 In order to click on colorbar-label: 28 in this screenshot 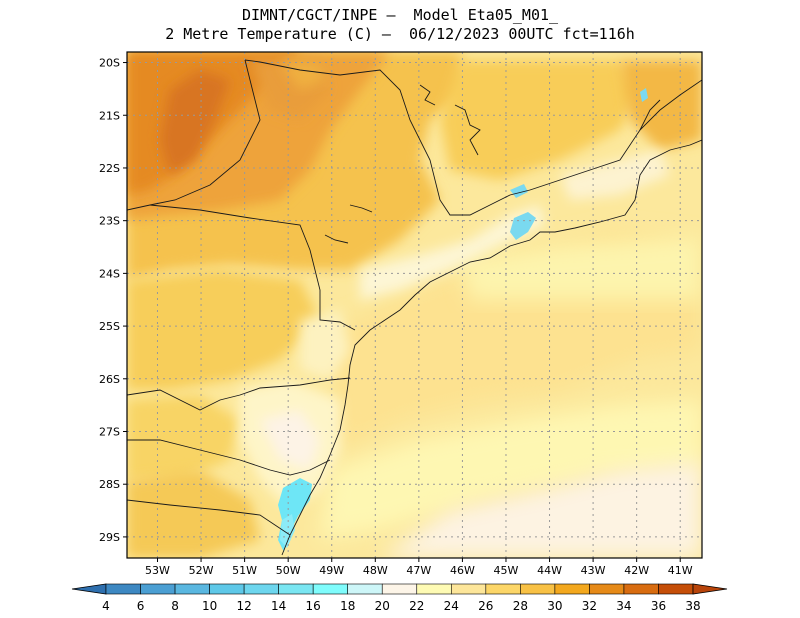, I will do `click(520, 606)`.